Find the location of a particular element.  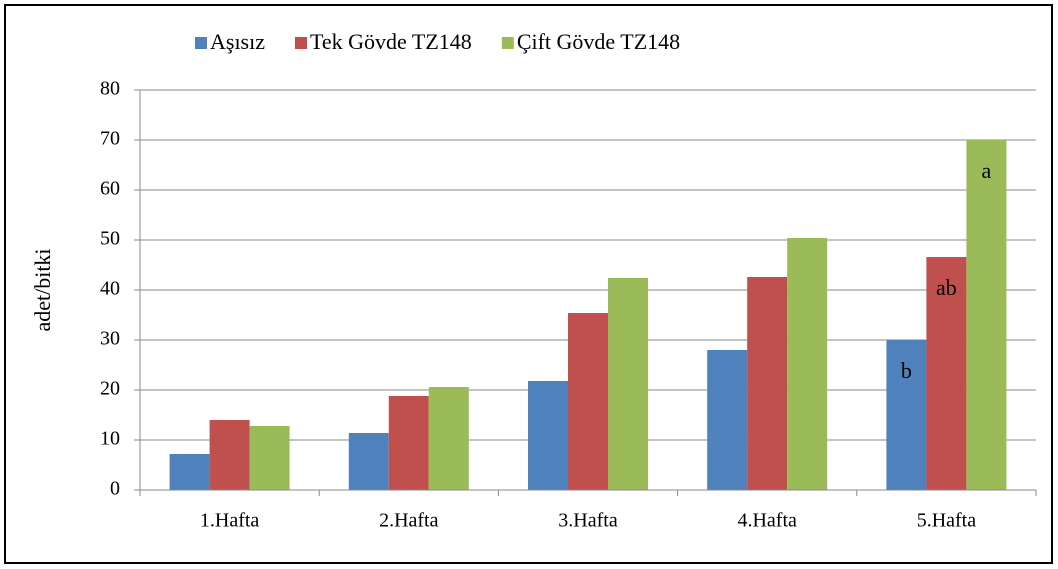

x-tick-label: 5.Hafta is located at coordinates (947, 521).